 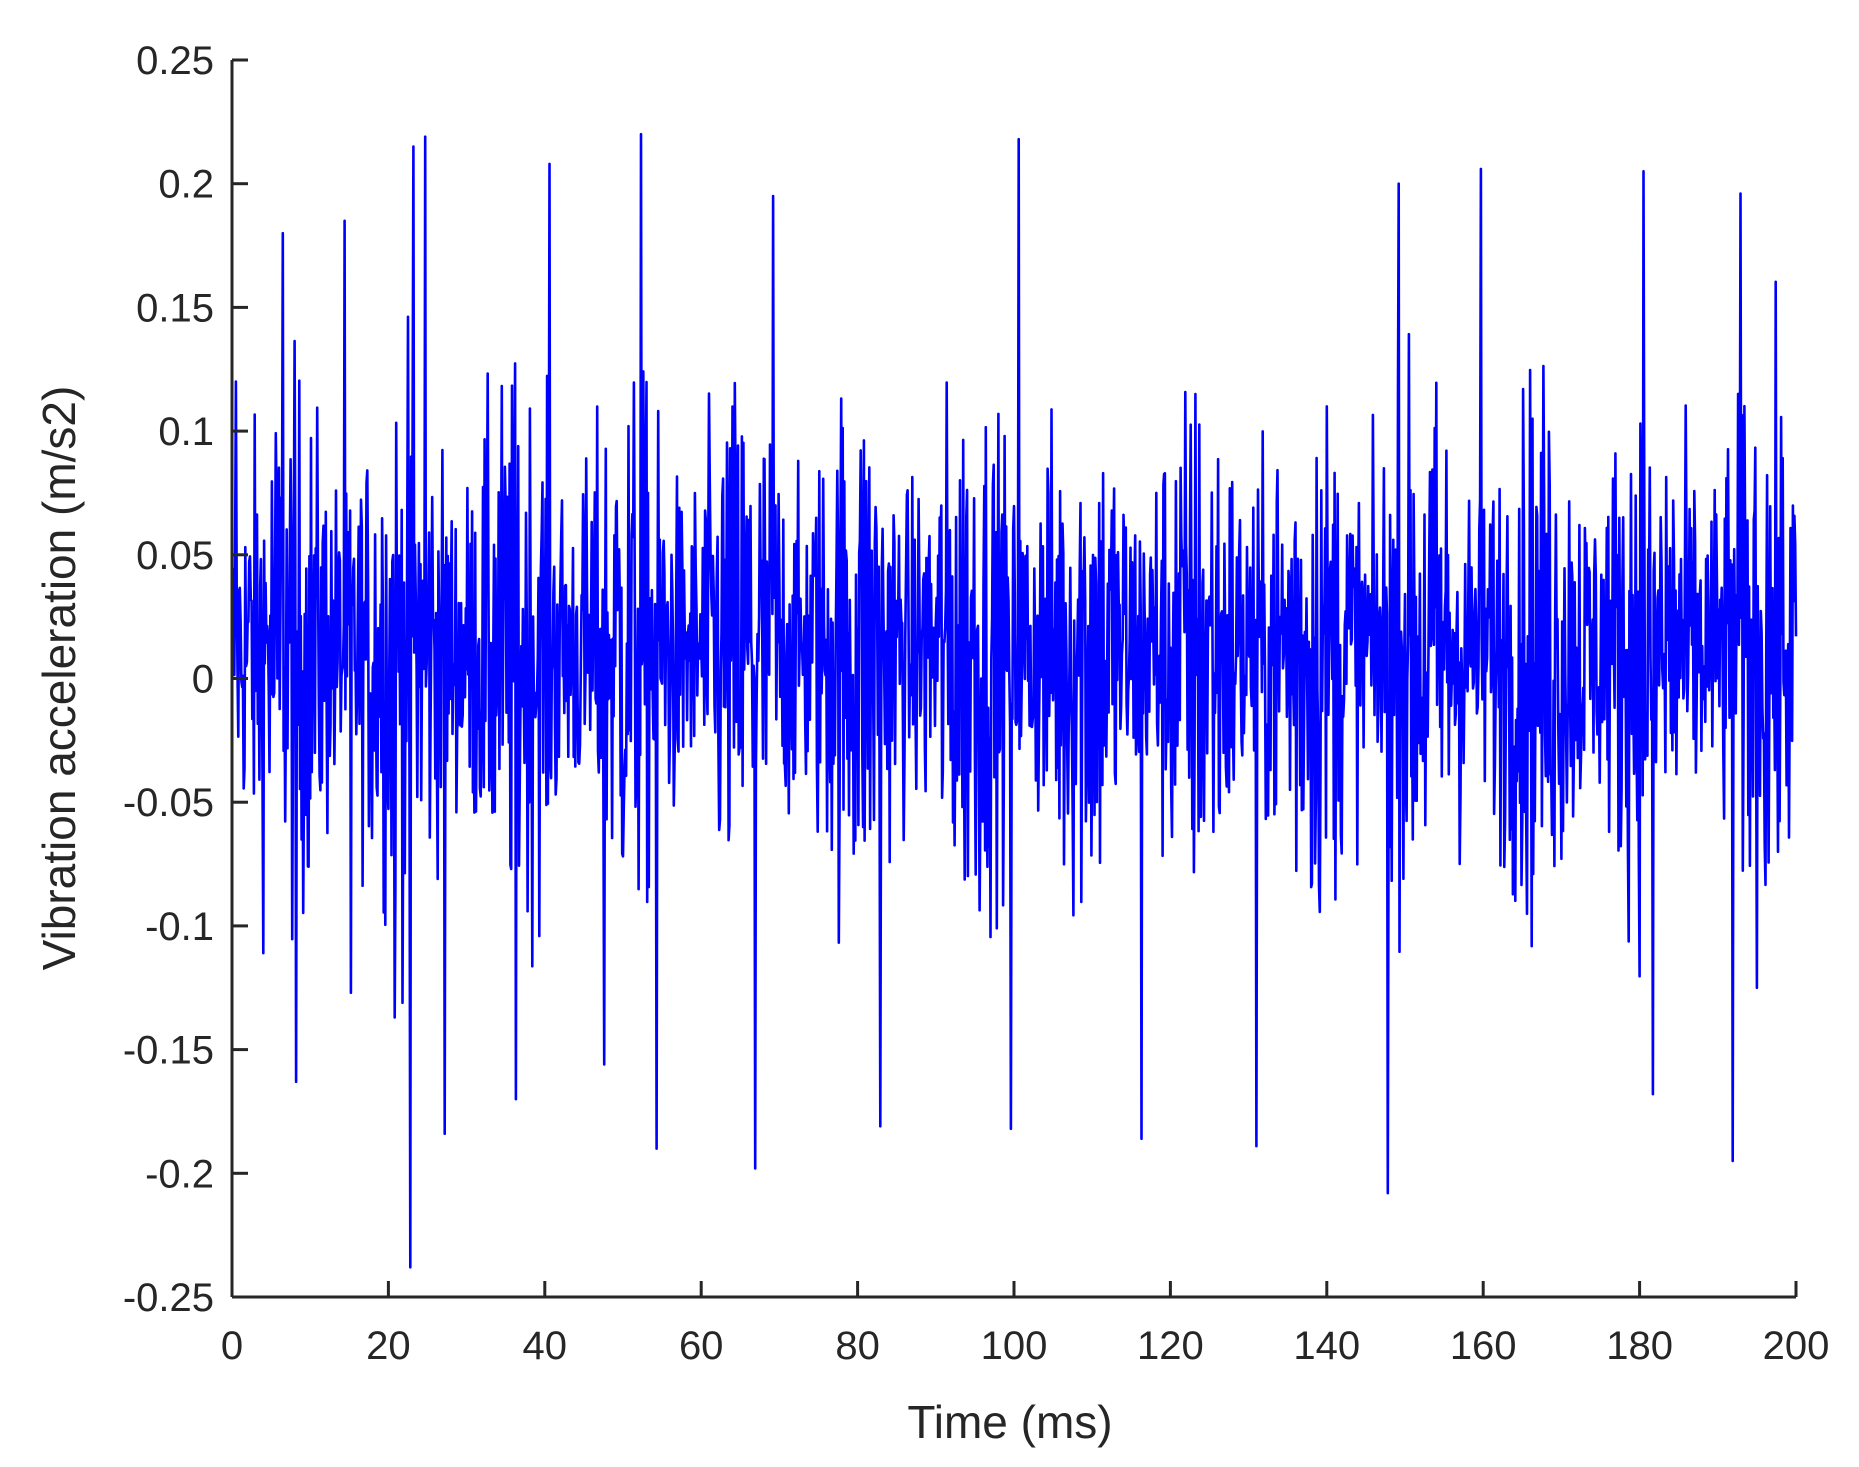 What do you see at coordinates (1483, 1346) in the screenshot?
I see `x-tick-label: 160` at bounding box center [1483, 1346].